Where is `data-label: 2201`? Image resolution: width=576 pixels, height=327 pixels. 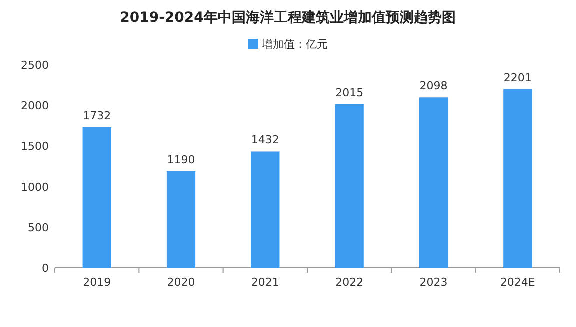
data-label: 2201 is located at coordinates (518, 77).